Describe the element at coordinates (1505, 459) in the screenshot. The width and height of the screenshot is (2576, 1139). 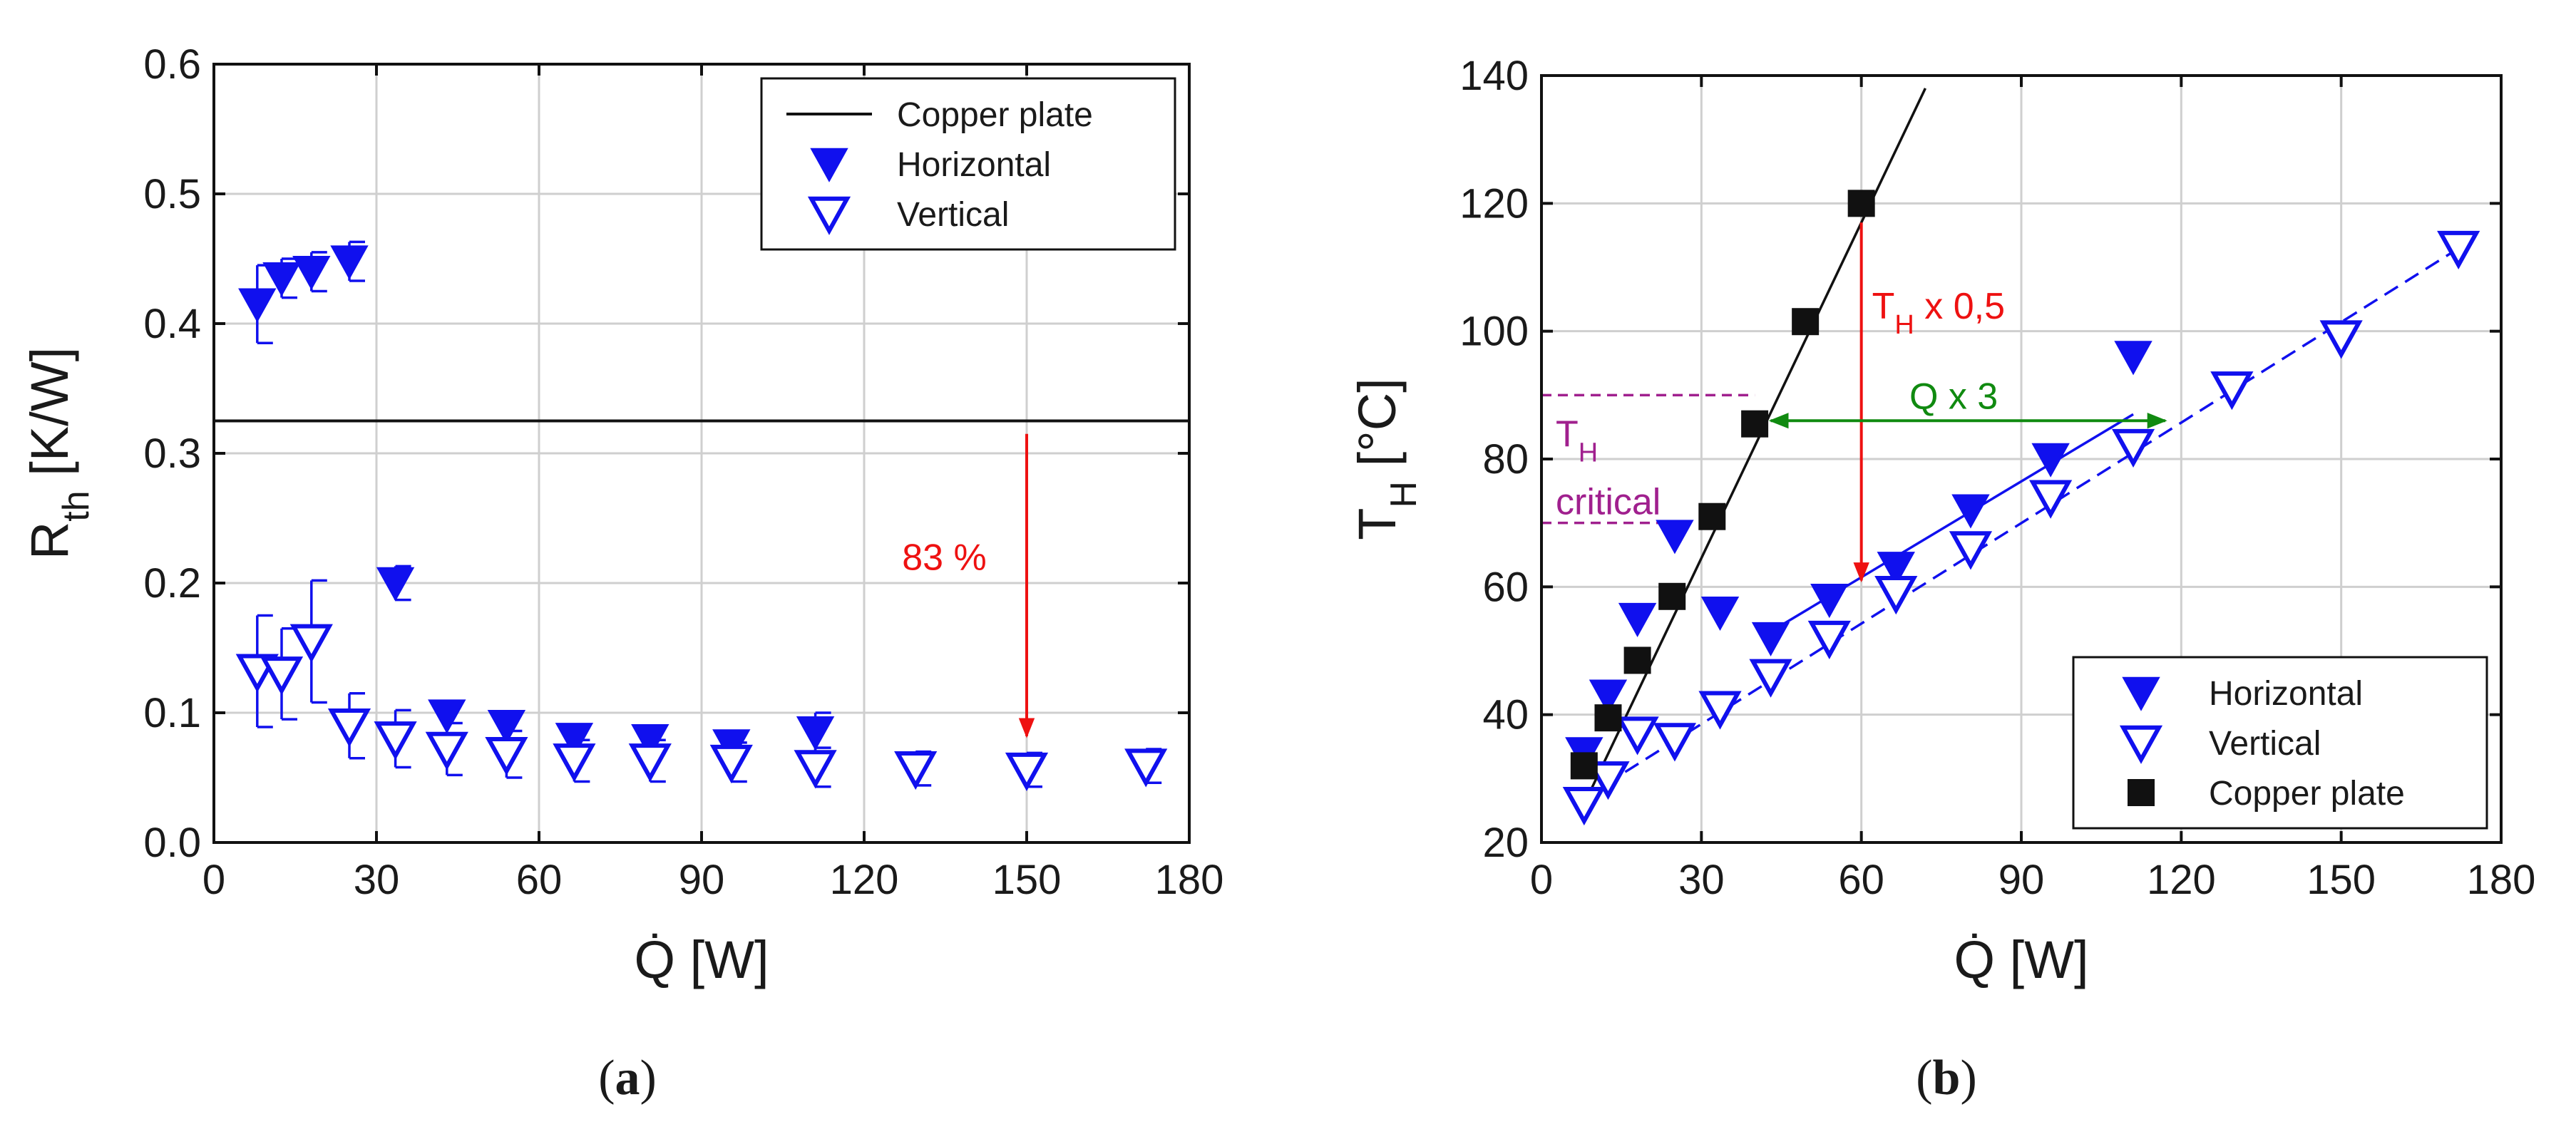
I see `y-tick-label: 80` at that location.